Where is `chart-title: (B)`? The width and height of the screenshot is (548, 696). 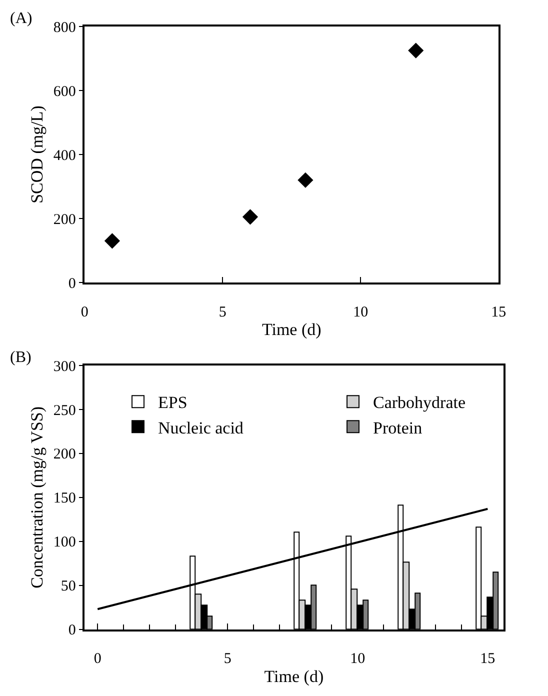
chart-title: (B) is located at coordinates (21, 357).